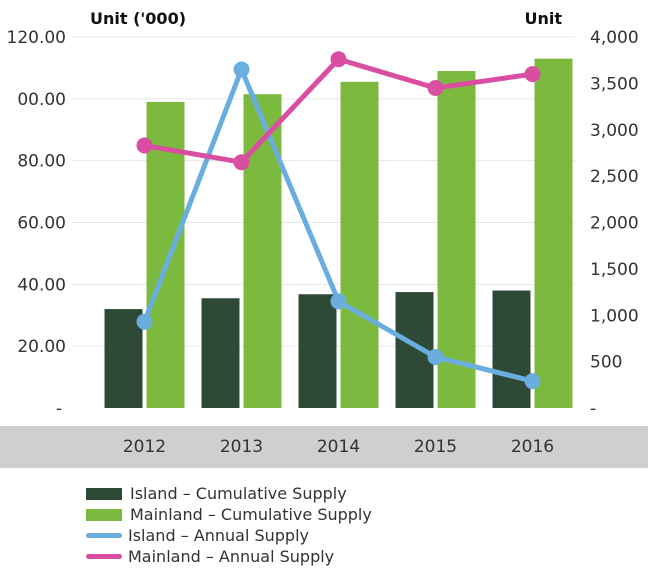  What do you see at coordinates (435, 447) in the screenshot?
I see `x-tick-label: 2015` at bounding box center [435, 447].